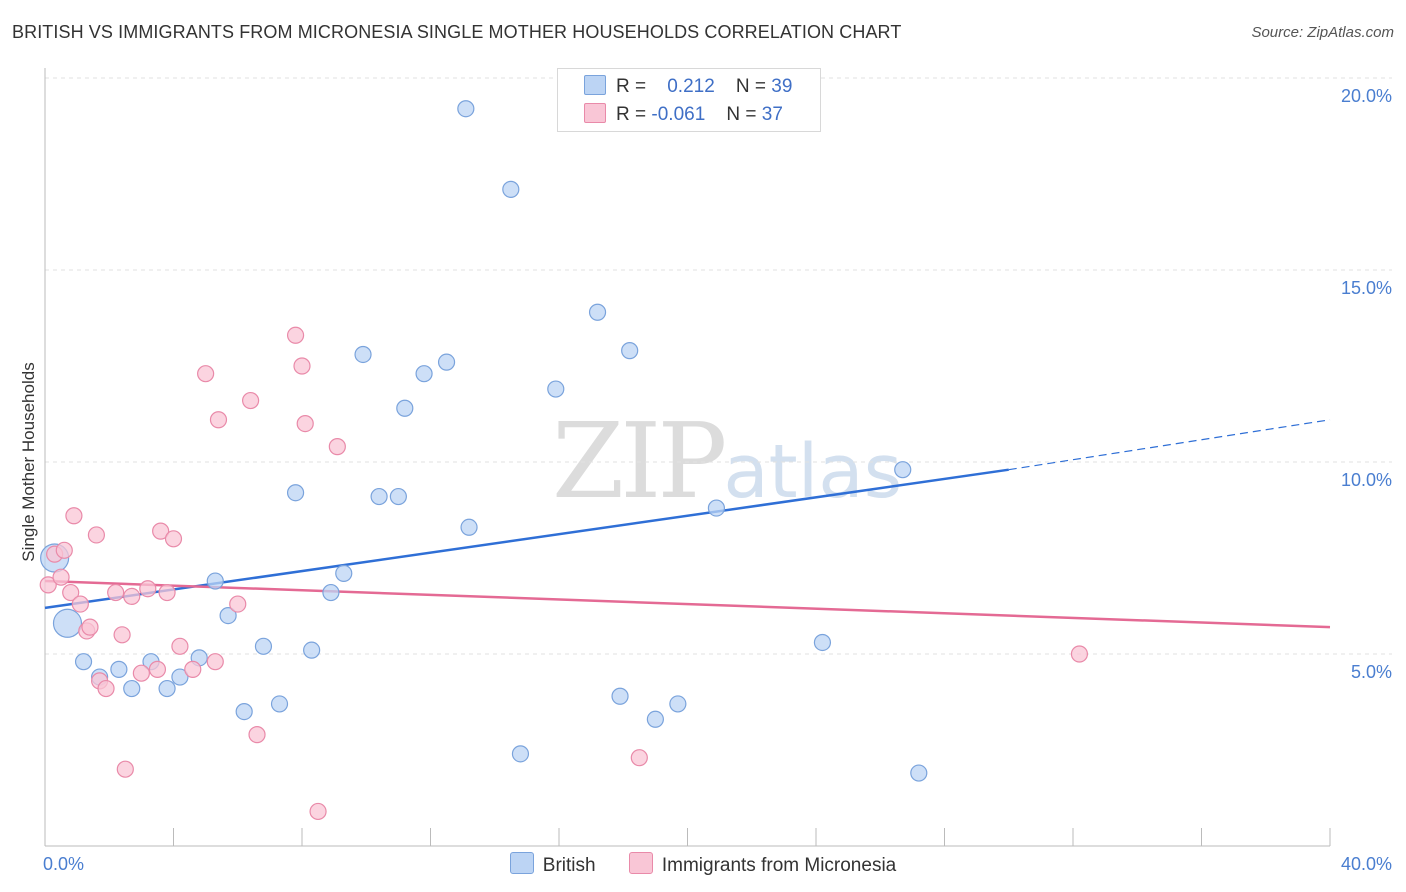 This screenshot has width=1406, height=892. What do you see at coordinates (741, 114) in the screenshot?
I see `legend-n-label: N =` at bounding box center [741, 114].